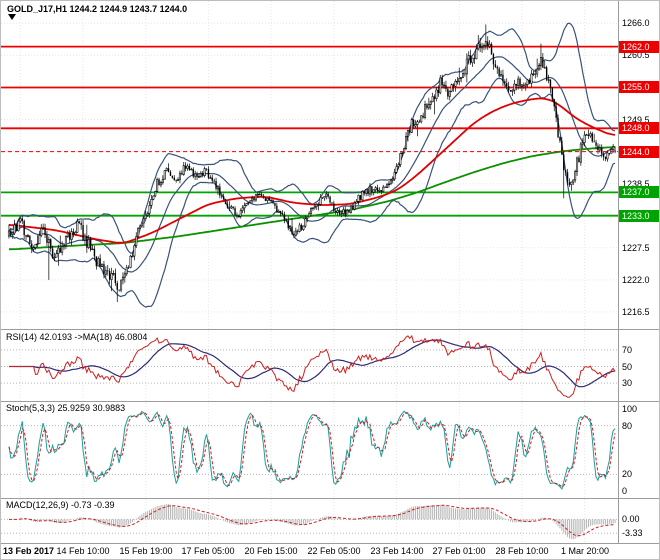 The image size is (660, 560). Describe the element at coordinates (627, 367) in the screenshot. I see `rsi-tick-label: 50` at that location.